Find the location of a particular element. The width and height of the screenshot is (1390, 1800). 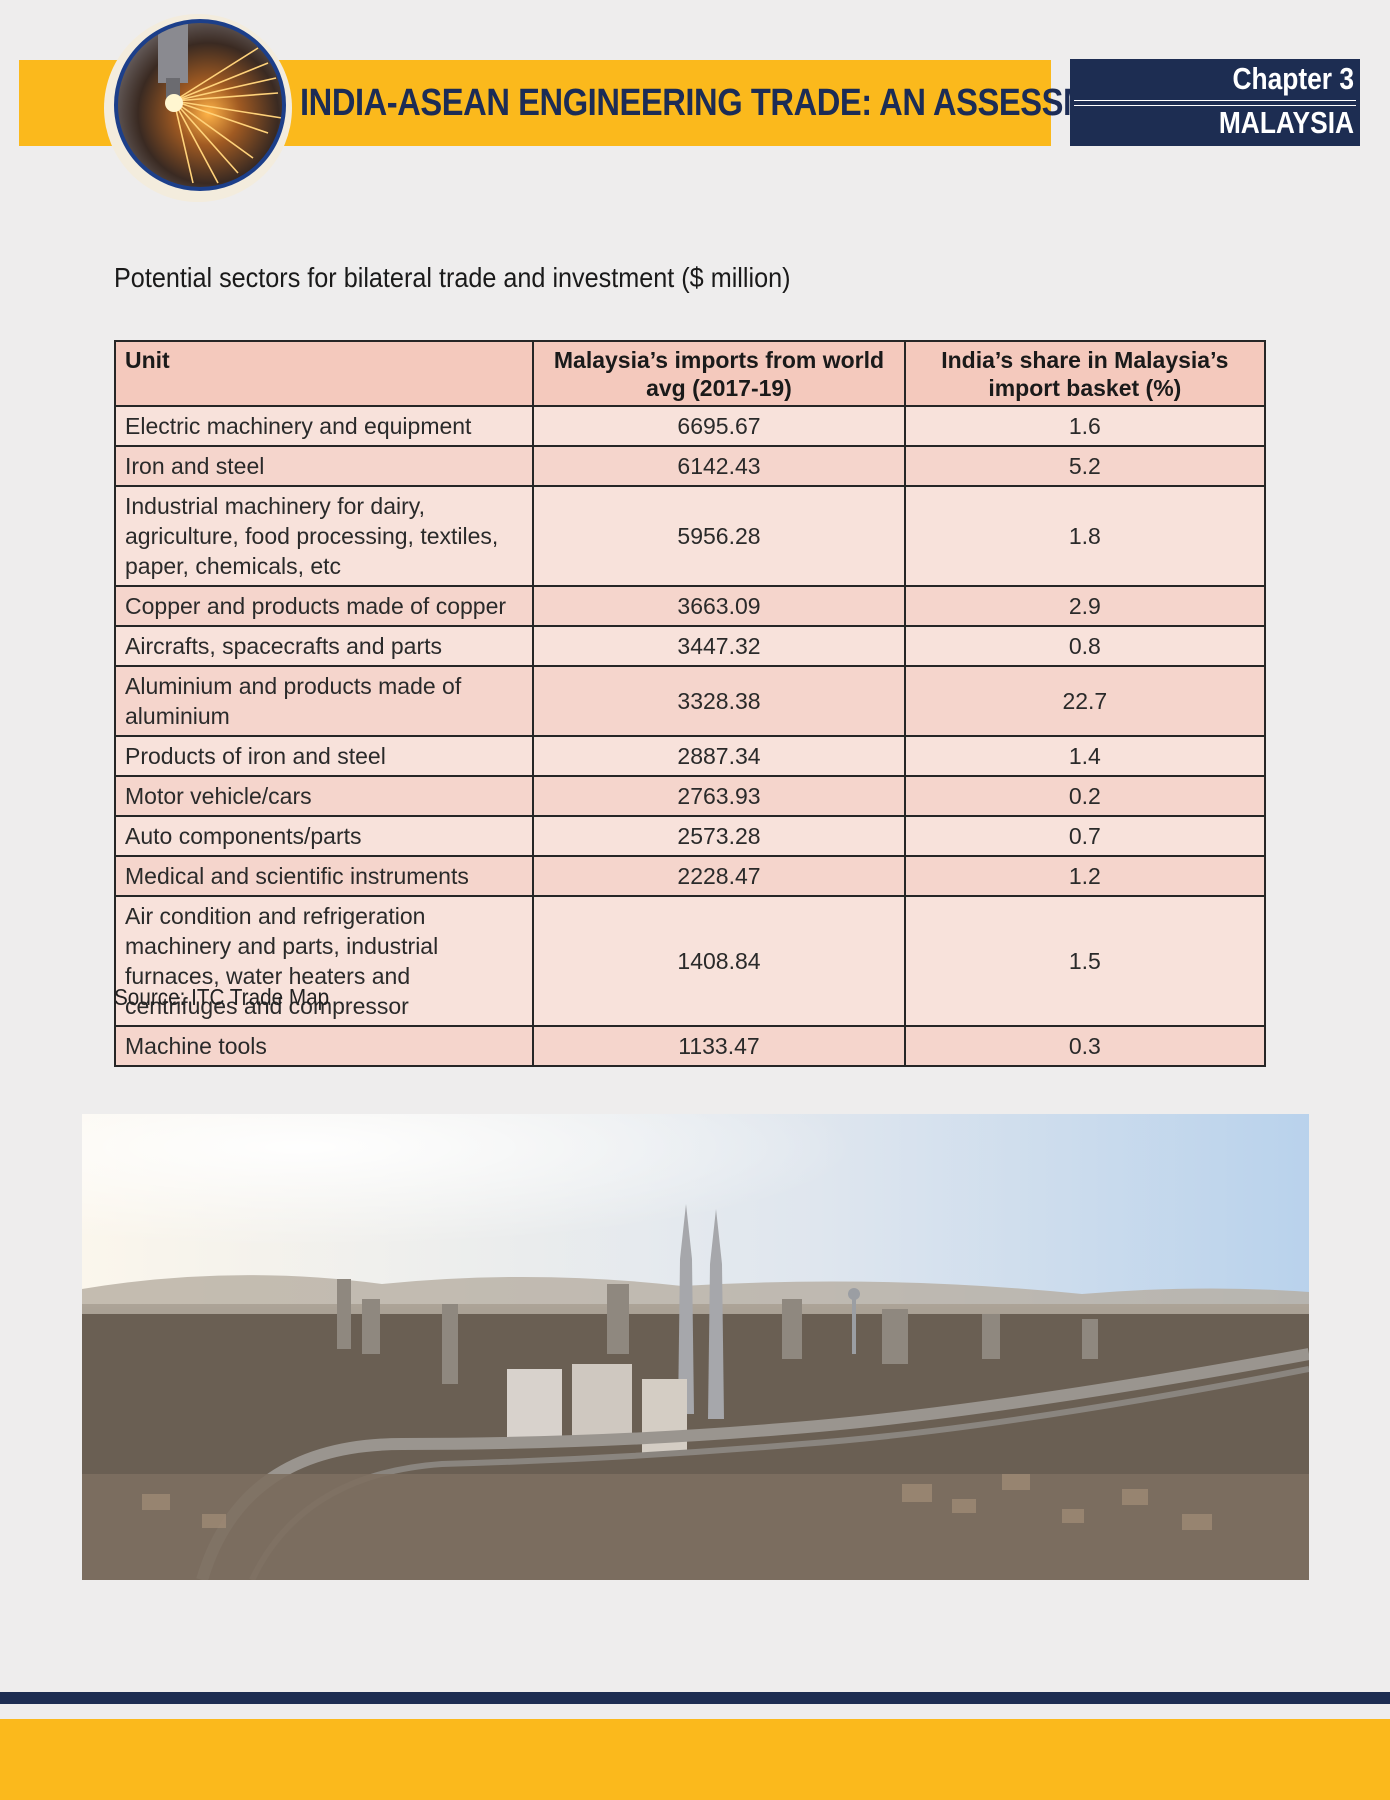

table-row: Auto components/parts 2573.28 0.7 is located at coordinates (690, 836).